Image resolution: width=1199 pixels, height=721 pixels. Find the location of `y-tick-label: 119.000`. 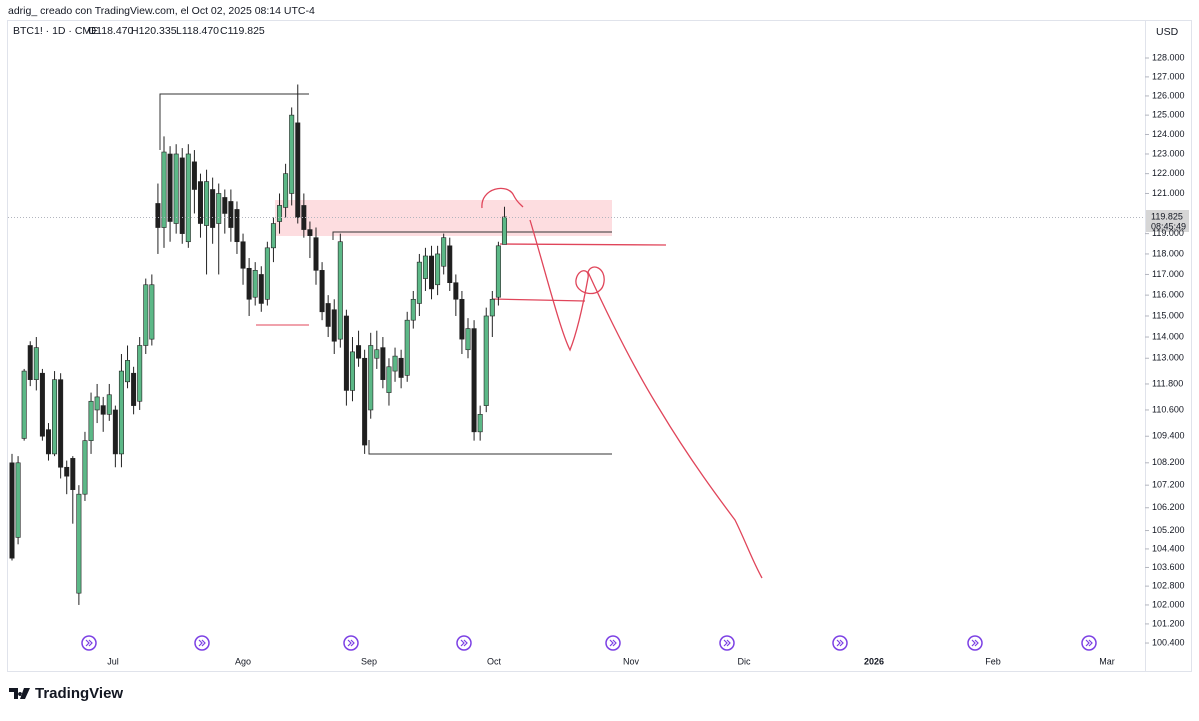

y-tick-label: 119.000 is located at coordinates (1168, 233).